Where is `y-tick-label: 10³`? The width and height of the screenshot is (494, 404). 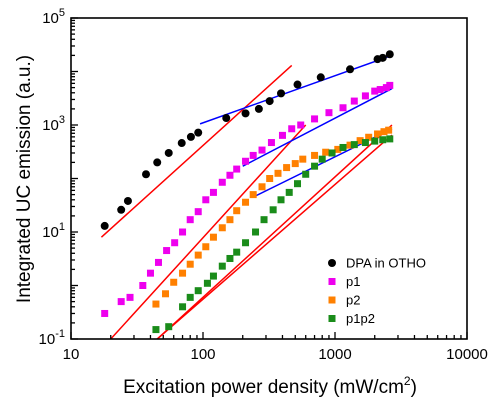 y-tick-label: 10³ is located at coordinates (53, 124).